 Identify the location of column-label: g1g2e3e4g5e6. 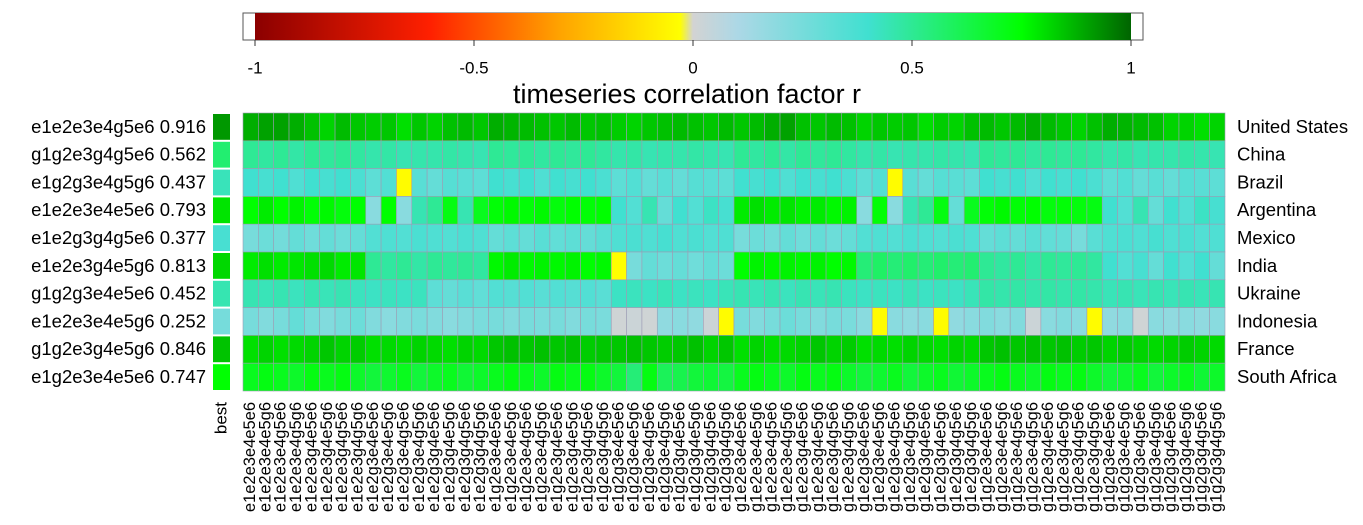
(1017, 457).